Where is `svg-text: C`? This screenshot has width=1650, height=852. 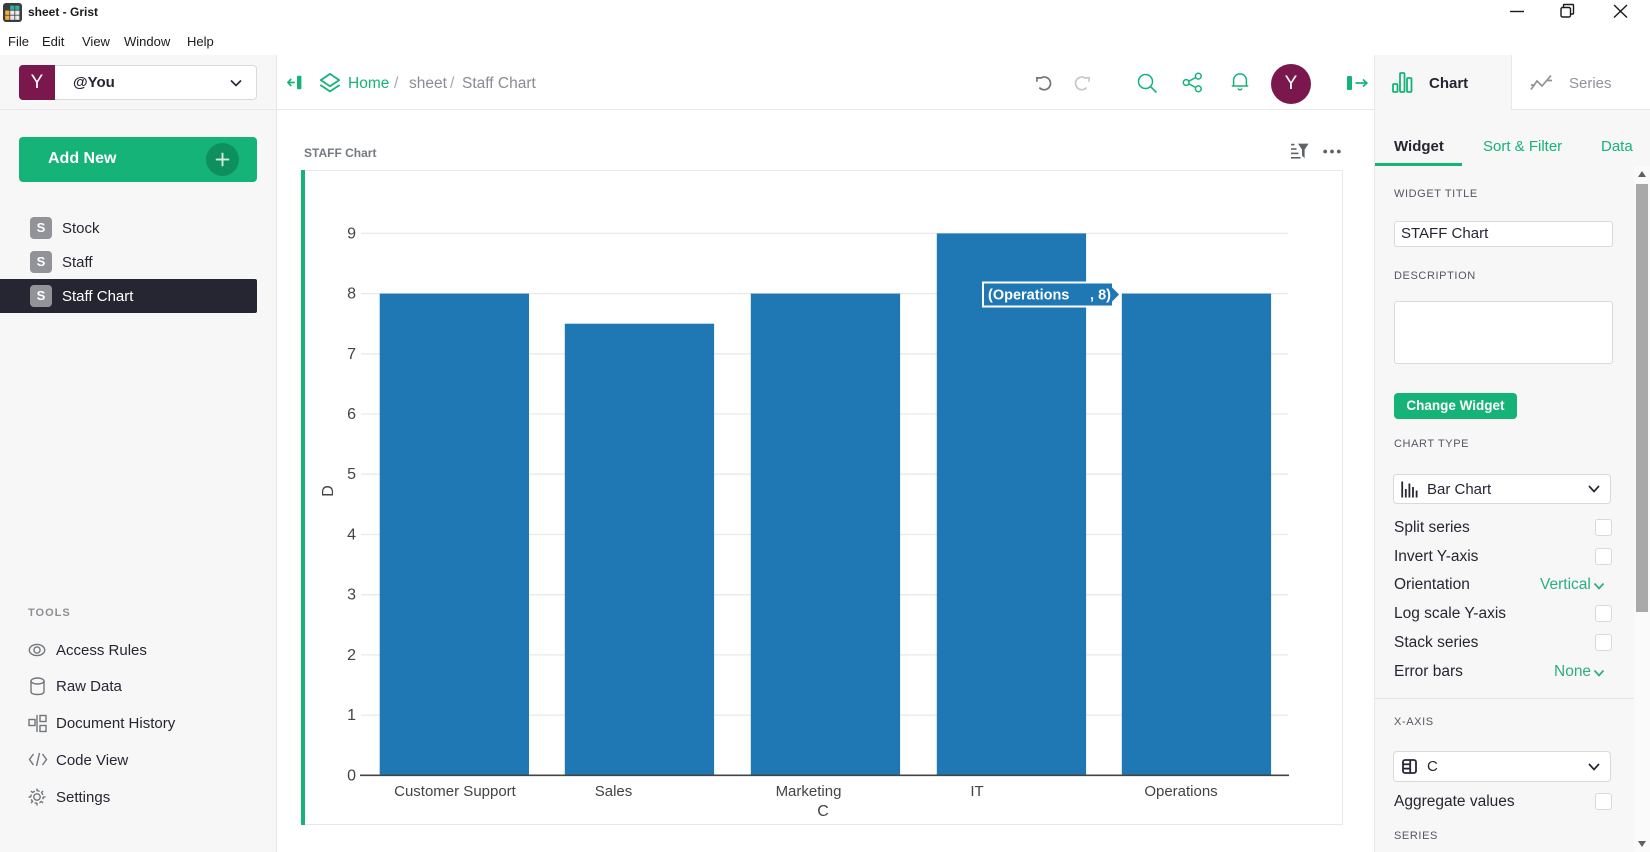 svg-text: C is located at coordinates (823, 811).